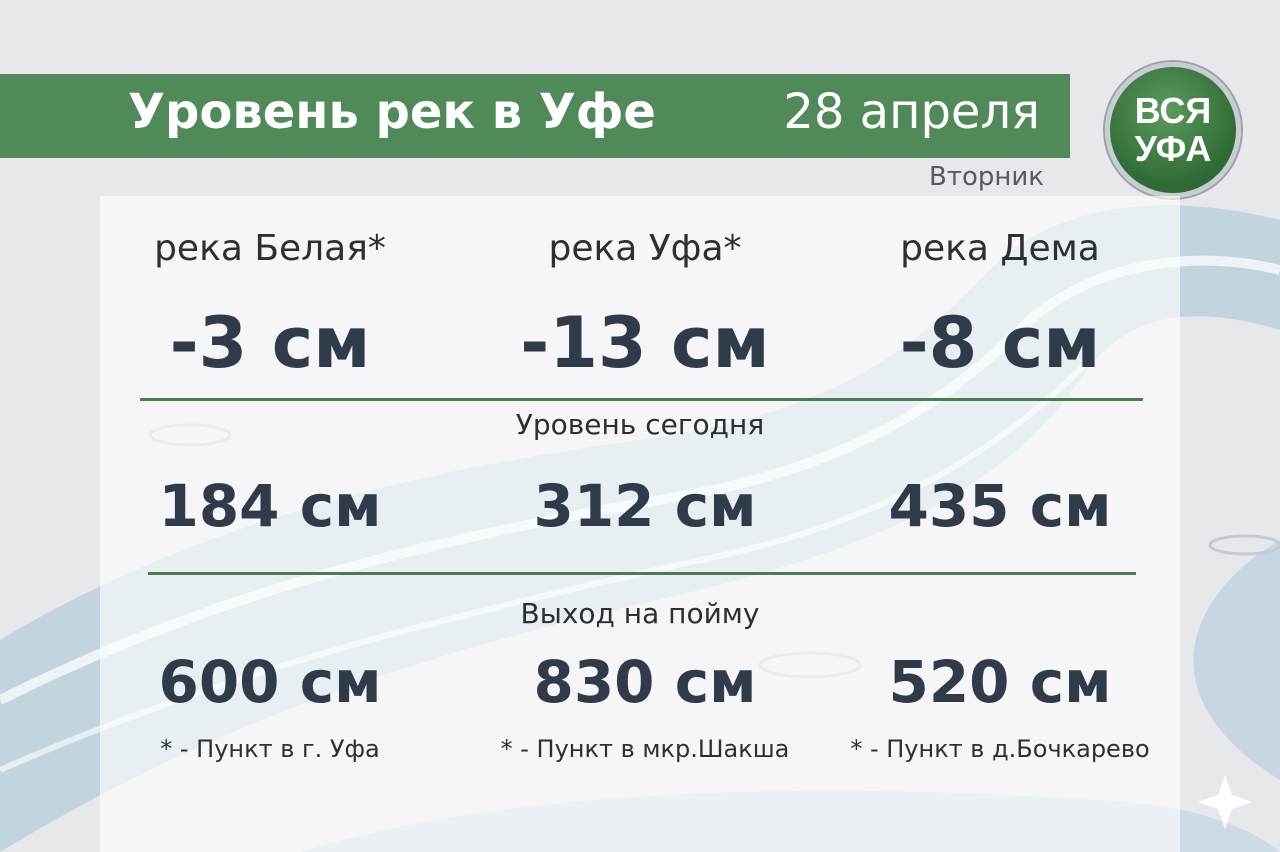  I want to click on footnote: * - Пункт в д.Бочкарево, so click(1000, 749).